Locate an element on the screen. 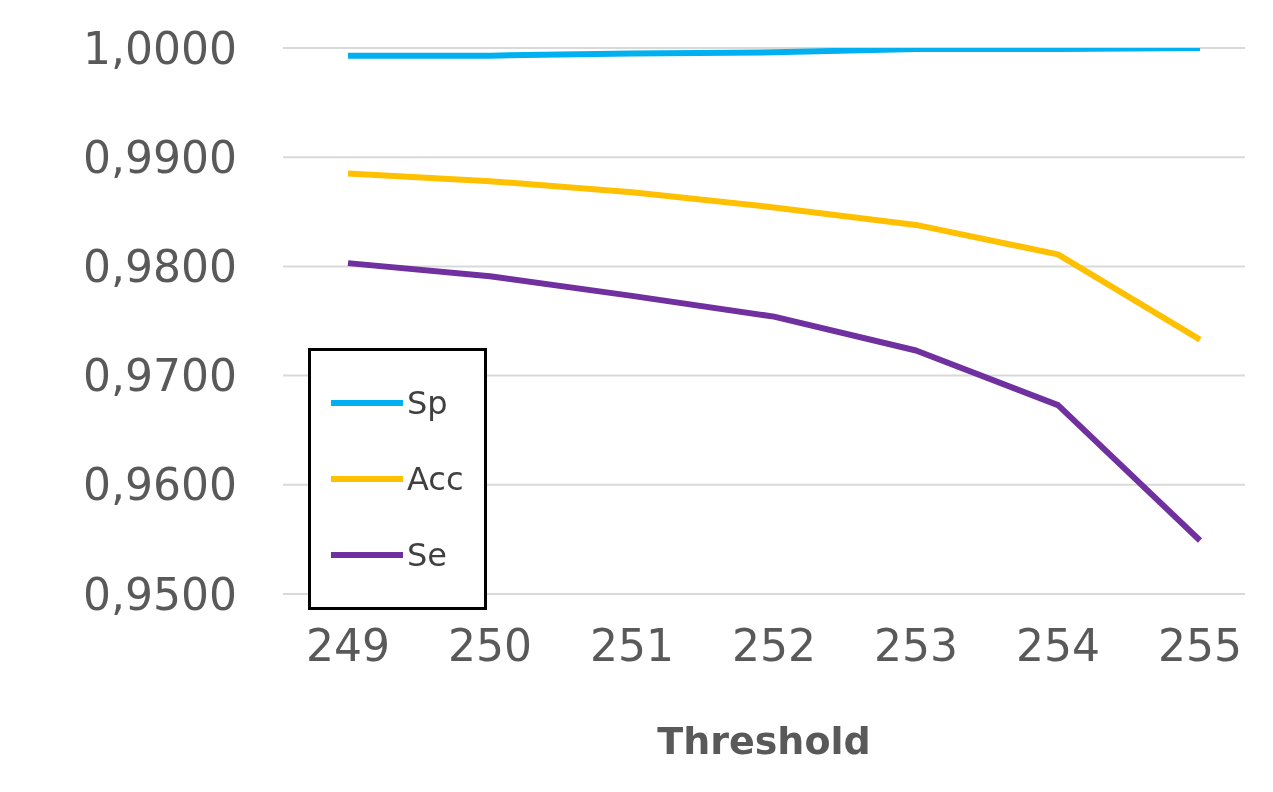 The image size is (1273, 792). x-tick-label: 254 is located at coordinates (1058, 646).